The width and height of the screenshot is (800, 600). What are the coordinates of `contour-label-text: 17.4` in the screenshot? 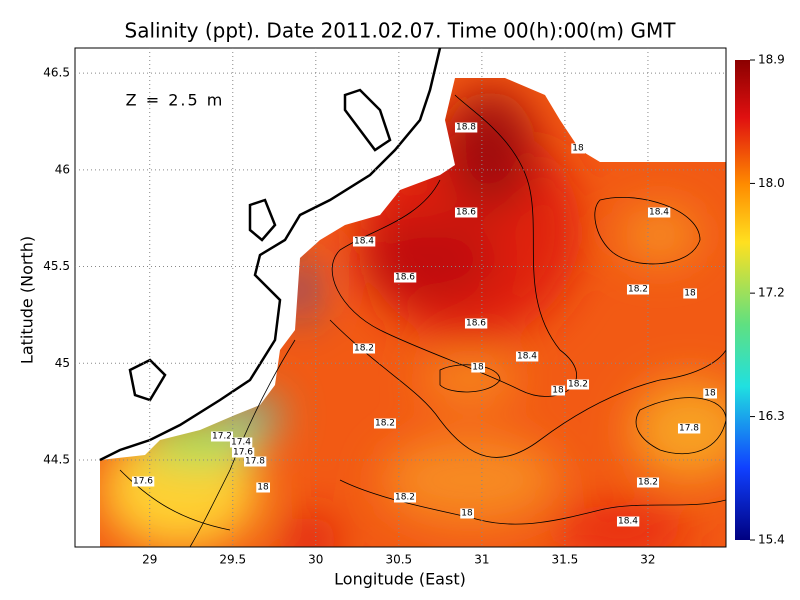 It's located at (241, 443).